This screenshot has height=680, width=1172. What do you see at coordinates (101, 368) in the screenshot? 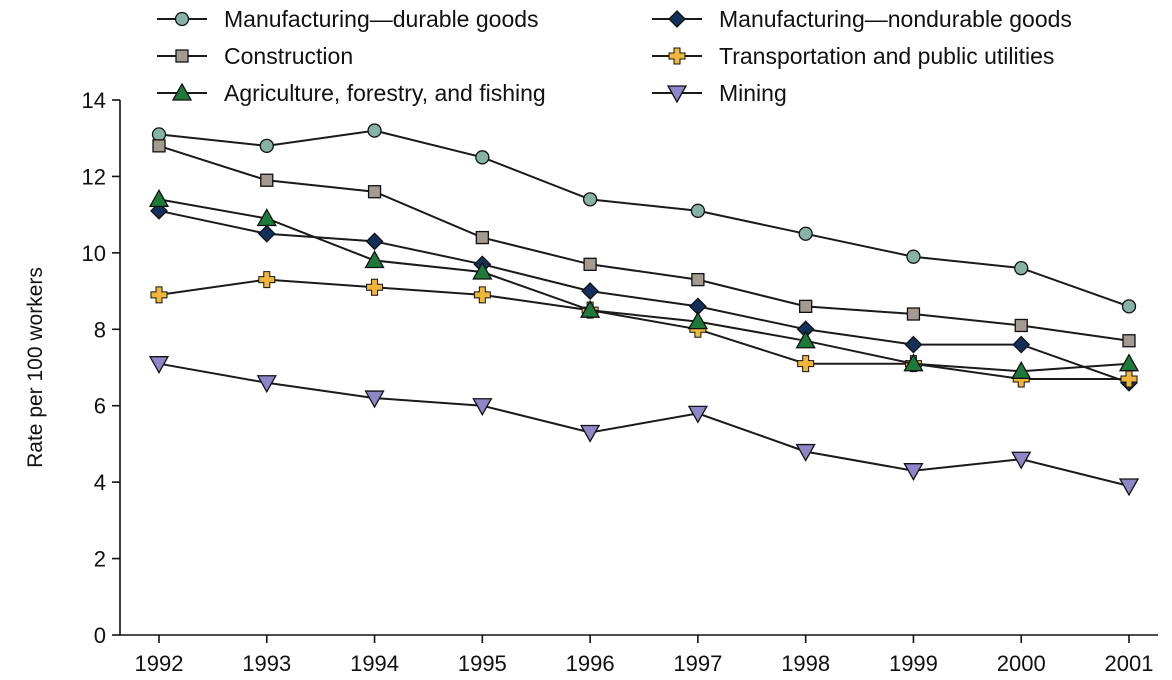
I see `y-axis-ticks: 0 2 4 6 8 10 12 14` at bounding box center [101, 368].